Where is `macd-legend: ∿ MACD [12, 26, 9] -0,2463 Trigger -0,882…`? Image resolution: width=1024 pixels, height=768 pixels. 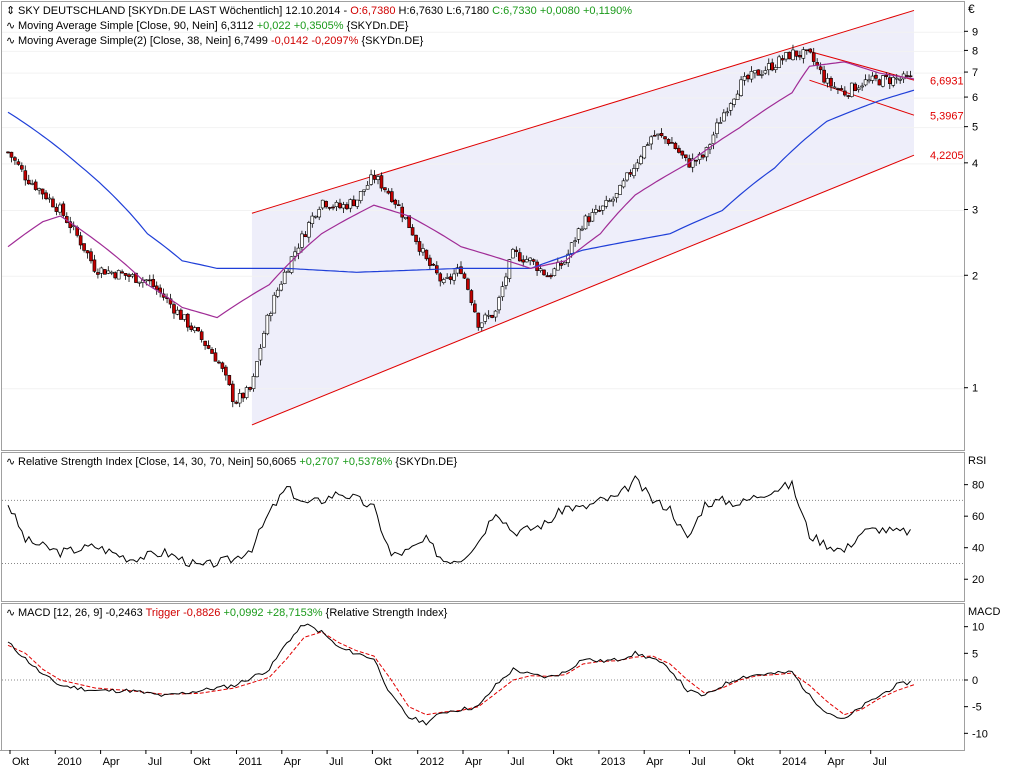
macd-legend: ∿ MACD [12, 26, 9] -0,2463 Trigger -0,882… is located at coordinates (226, 613).